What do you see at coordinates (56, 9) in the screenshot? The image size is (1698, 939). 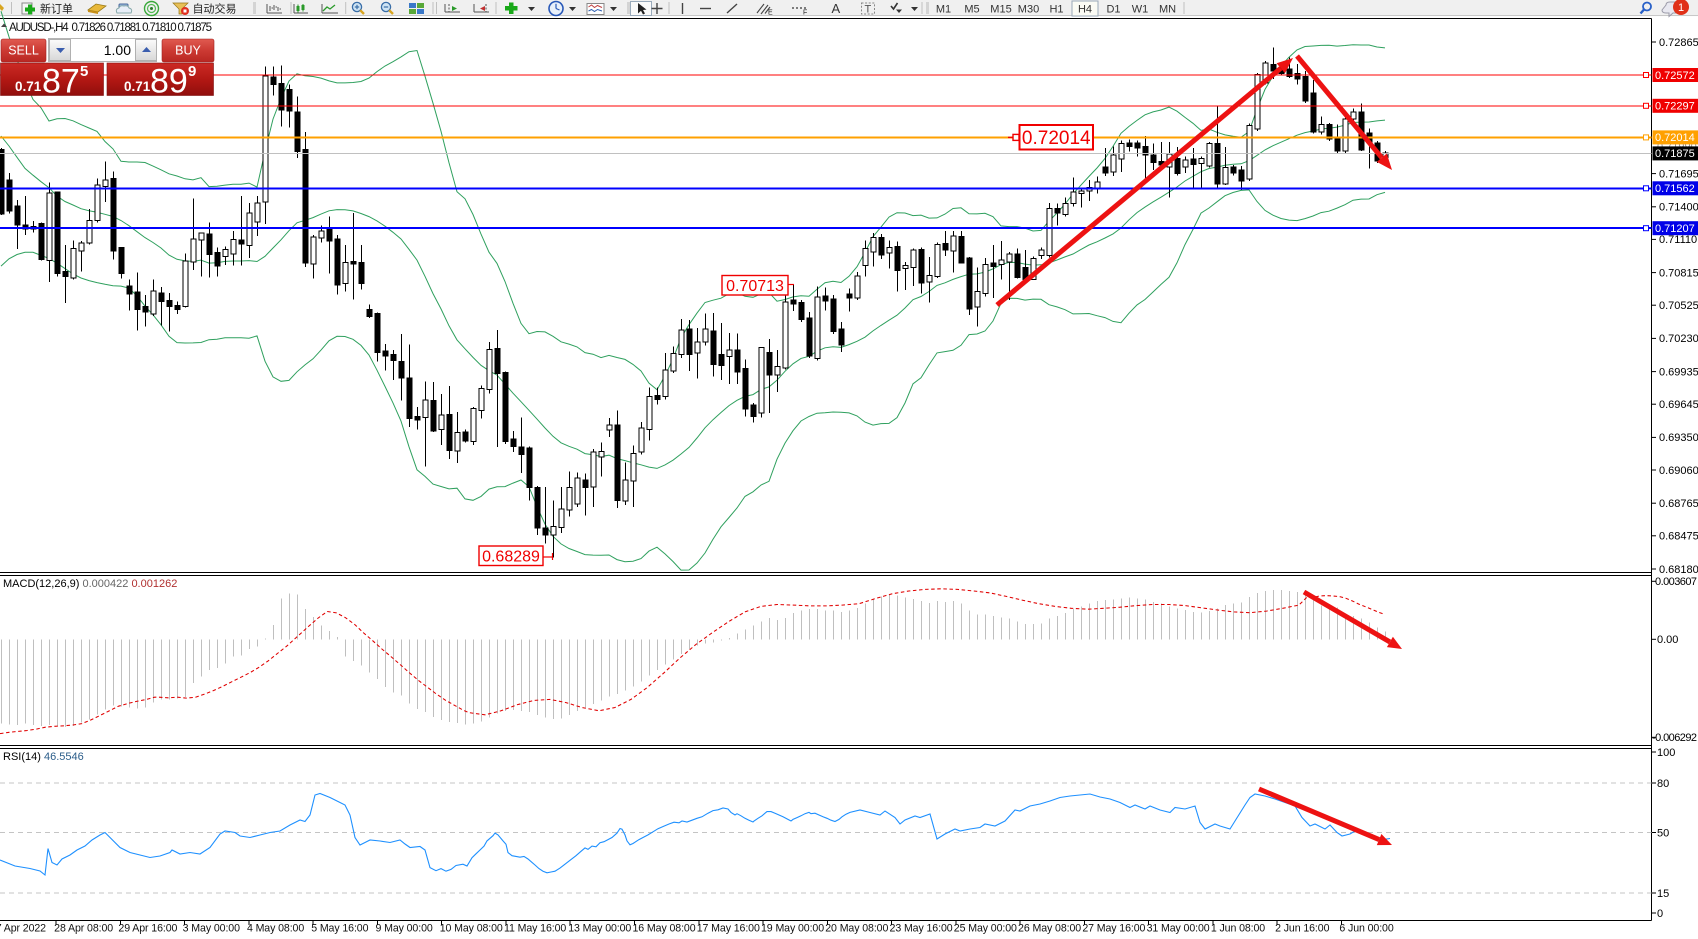 I see `svg-text: 新订单` at bounding box center [56, 9].